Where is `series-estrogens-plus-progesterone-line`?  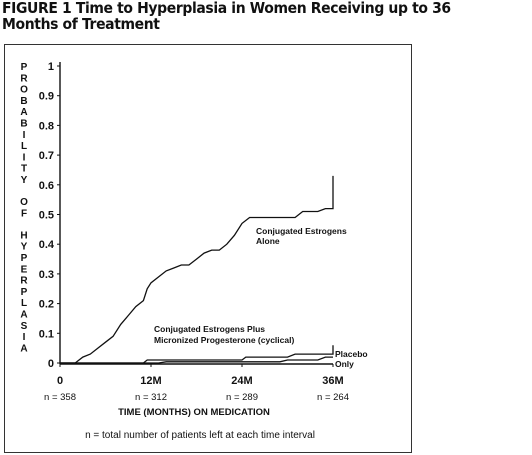 series-estrogens-plus-progesterone-line is located at coordinates (197, 354).